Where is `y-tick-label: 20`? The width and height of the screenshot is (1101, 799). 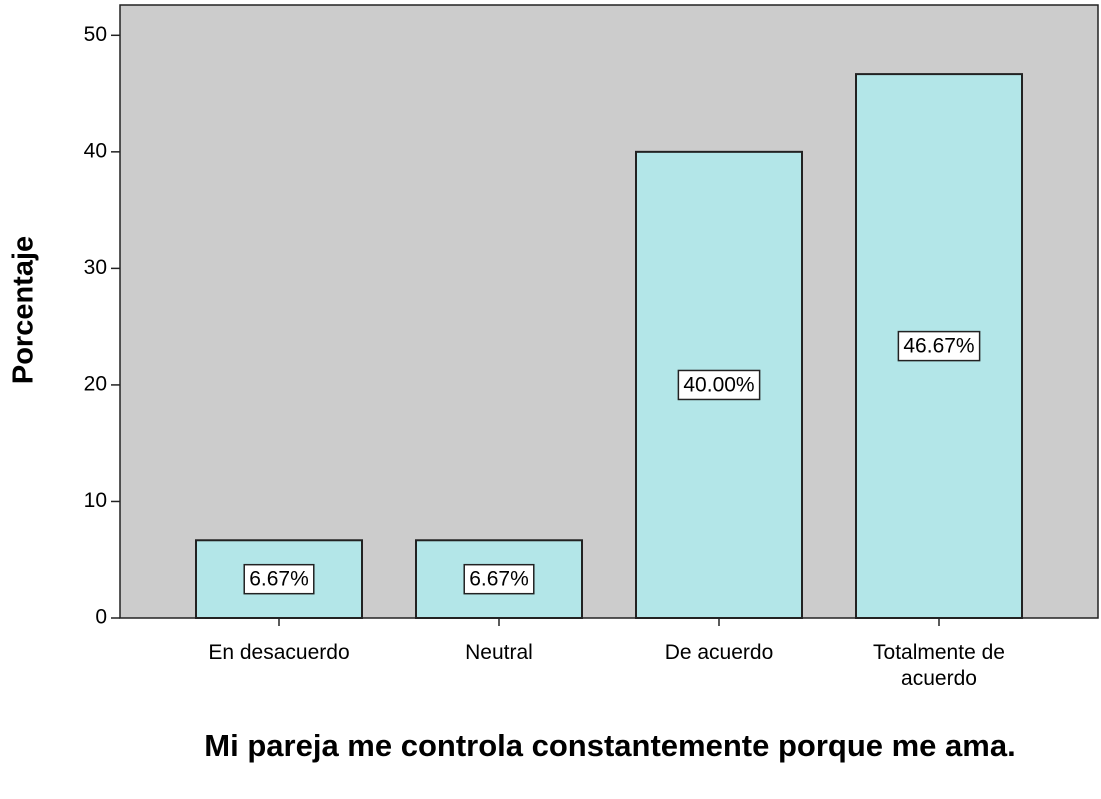
y-tick-label: 20 is located at coordinates (95, 383).